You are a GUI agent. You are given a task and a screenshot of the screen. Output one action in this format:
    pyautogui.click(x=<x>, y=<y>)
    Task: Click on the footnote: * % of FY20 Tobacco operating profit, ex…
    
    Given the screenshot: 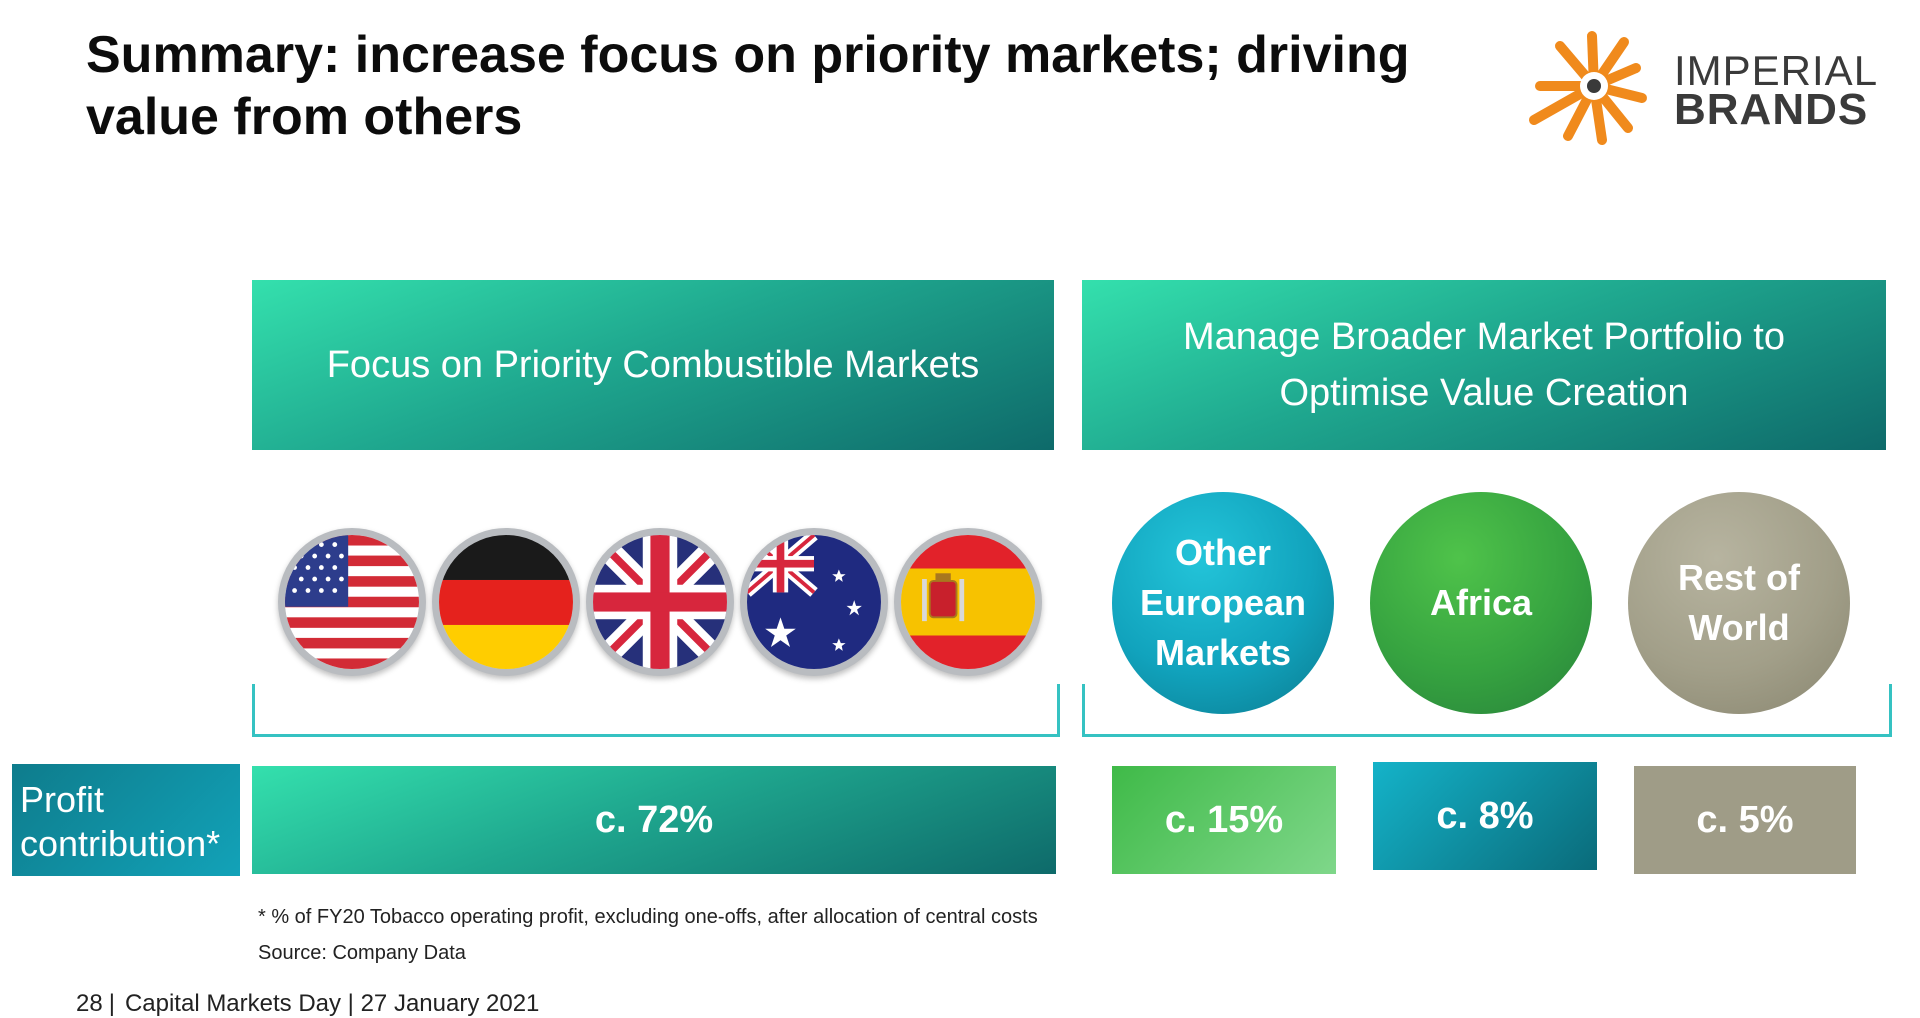 What is the action you would take?
    pyautogui.click(x=648, y=917)
    